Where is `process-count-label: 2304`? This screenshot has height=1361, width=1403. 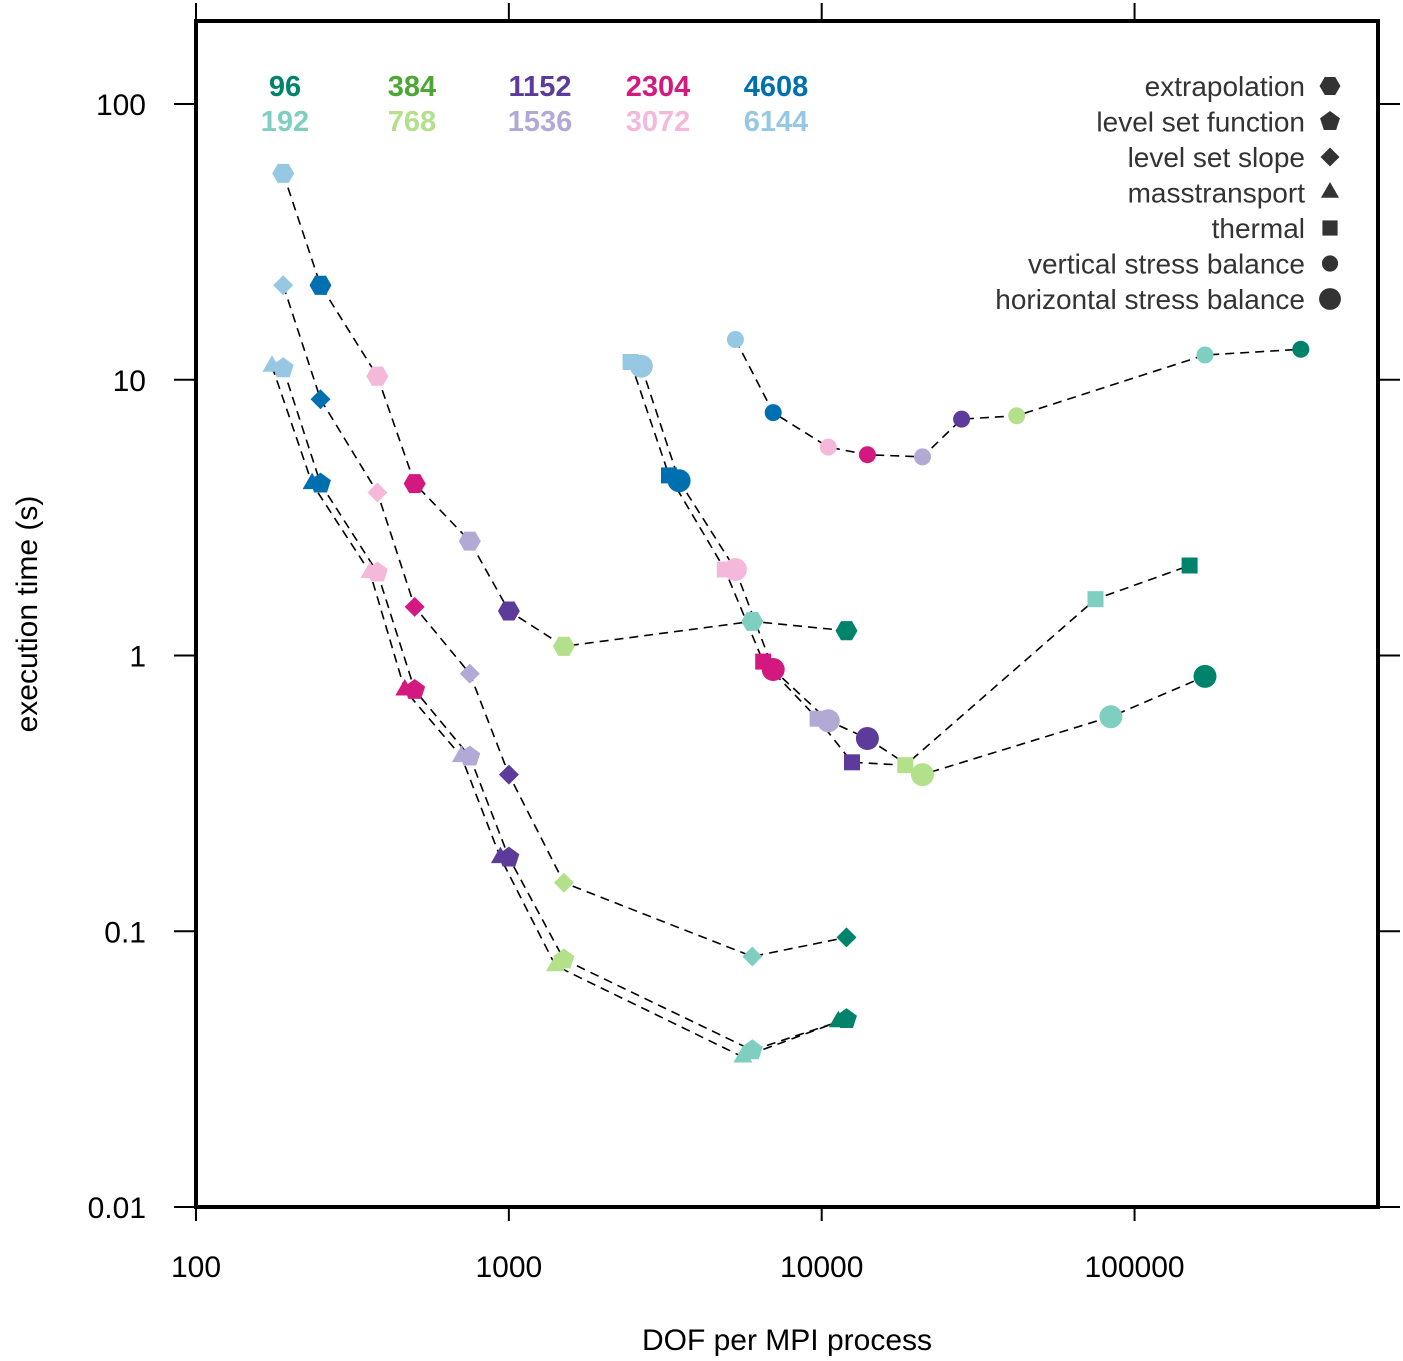 process-count-label: 2304 is located at coordinates (658, 87).